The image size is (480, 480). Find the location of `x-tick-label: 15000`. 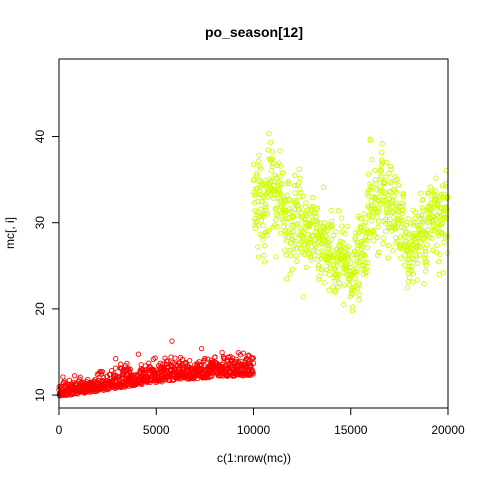

x-tick-label: 15000 is located at coordinates (351, 430).